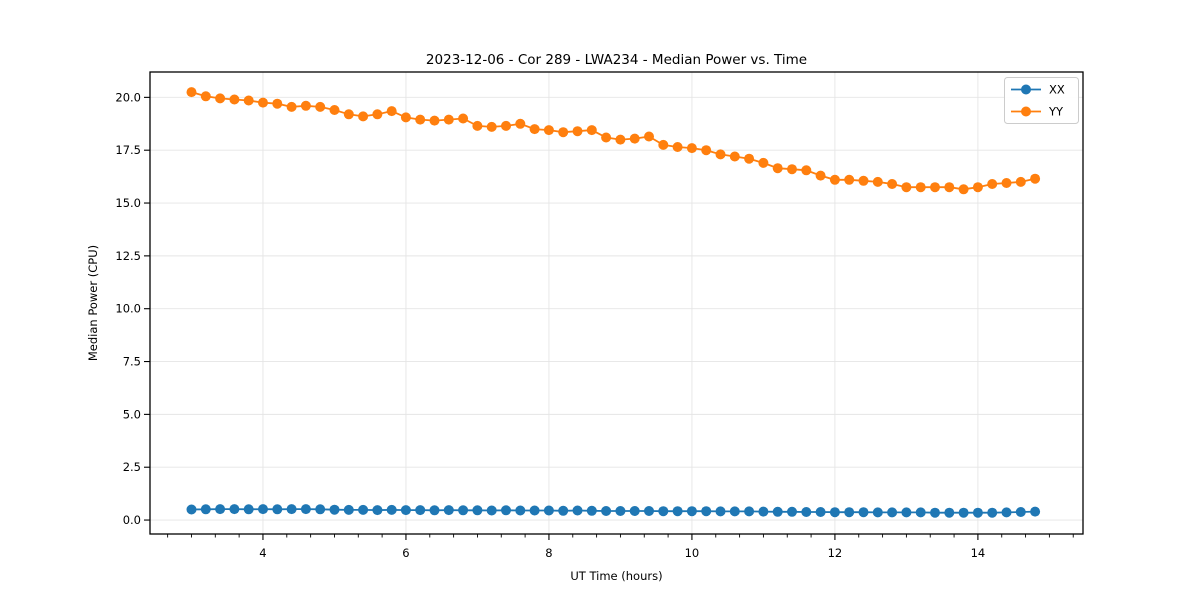 The width and height of the screenshot is (1200, 604). What do you see at coordinates (1026, 111) in the screenshot?
I see `legend-marker-yy` at bounding box center [1026, 111].